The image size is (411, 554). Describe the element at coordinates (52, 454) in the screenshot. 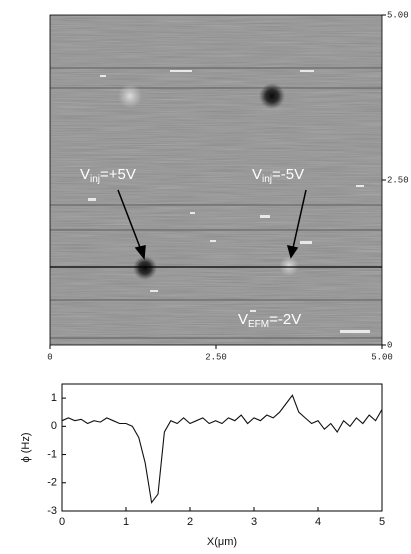

I see `y-tick-label: -1` at that location.